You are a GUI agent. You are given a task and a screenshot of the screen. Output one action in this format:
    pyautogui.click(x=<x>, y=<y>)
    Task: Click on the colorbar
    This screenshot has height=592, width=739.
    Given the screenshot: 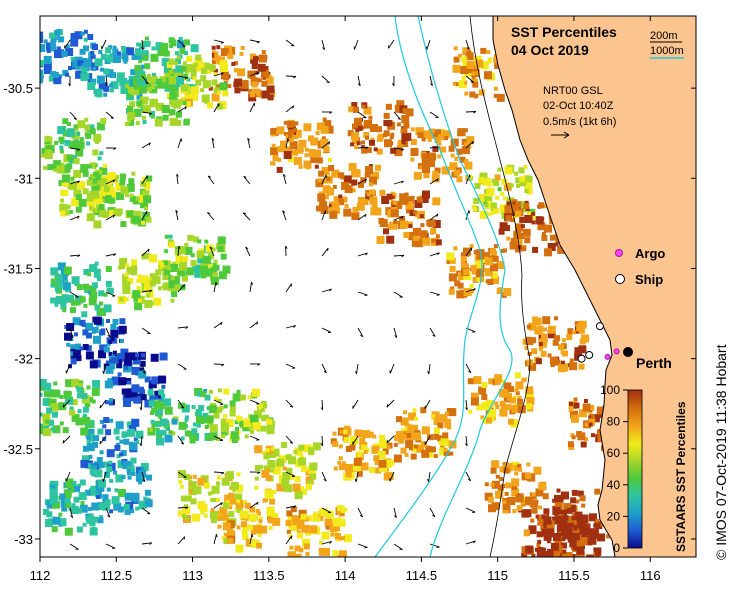 What is the action you would take?
    pyautogui.click(x=635, y=469)
    